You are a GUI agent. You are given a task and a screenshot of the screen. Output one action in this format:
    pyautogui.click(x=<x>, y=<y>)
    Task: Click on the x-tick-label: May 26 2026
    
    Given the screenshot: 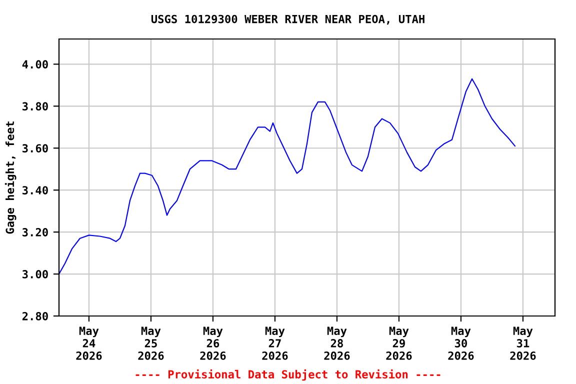 What is the action you would take?
    pyautogui.click(x=213, y=343)
    